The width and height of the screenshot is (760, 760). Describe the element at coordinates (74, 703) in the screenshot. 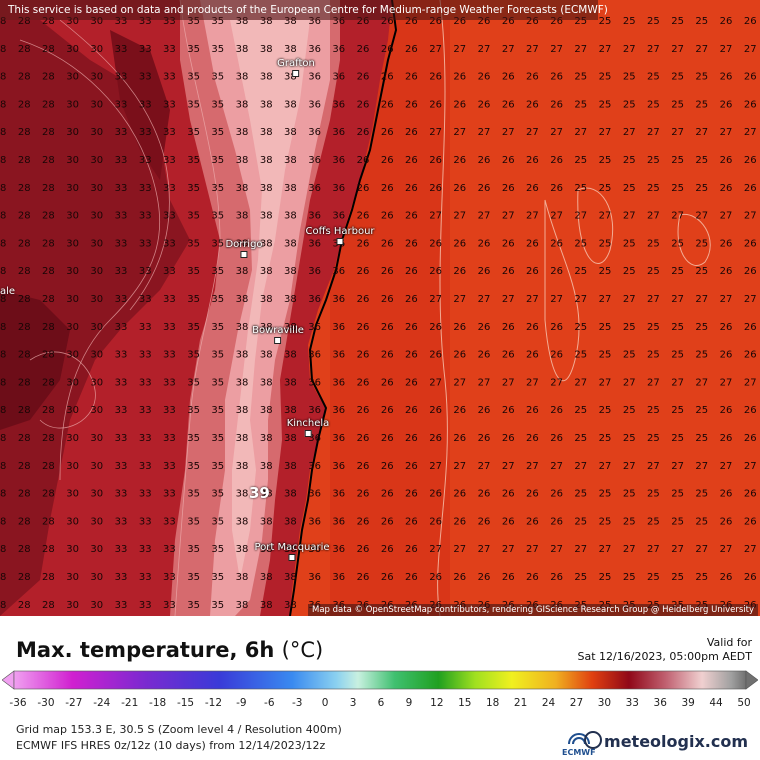

I see `scale-tick-label: -27` at that location.